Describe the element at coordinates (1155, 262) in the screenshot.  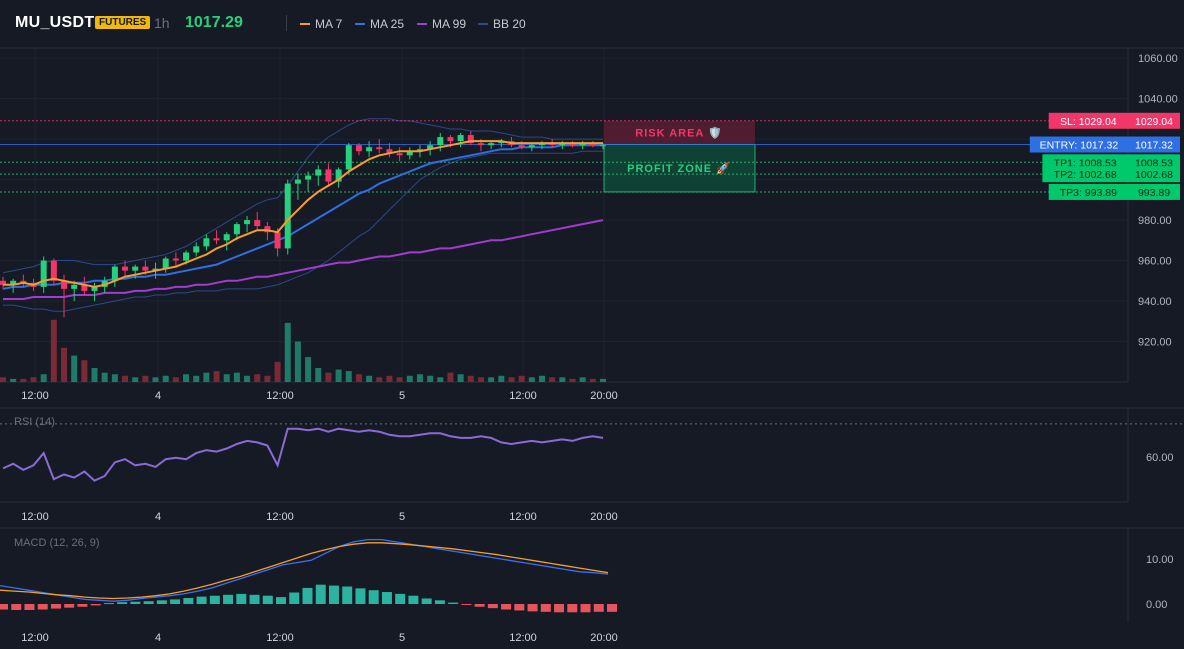
I see `price-tick: 960.00` at that location.